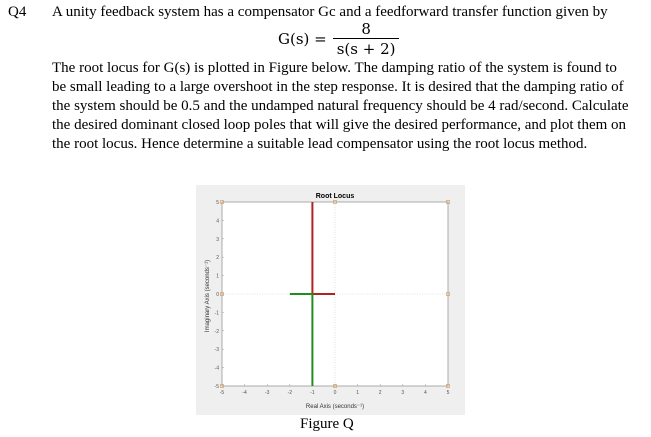 The height and width of the screenshot is (437, 651). Describe the element at coordinates (335, 196) in the screenshot. I see `chart-title: Root Locus` at that location.